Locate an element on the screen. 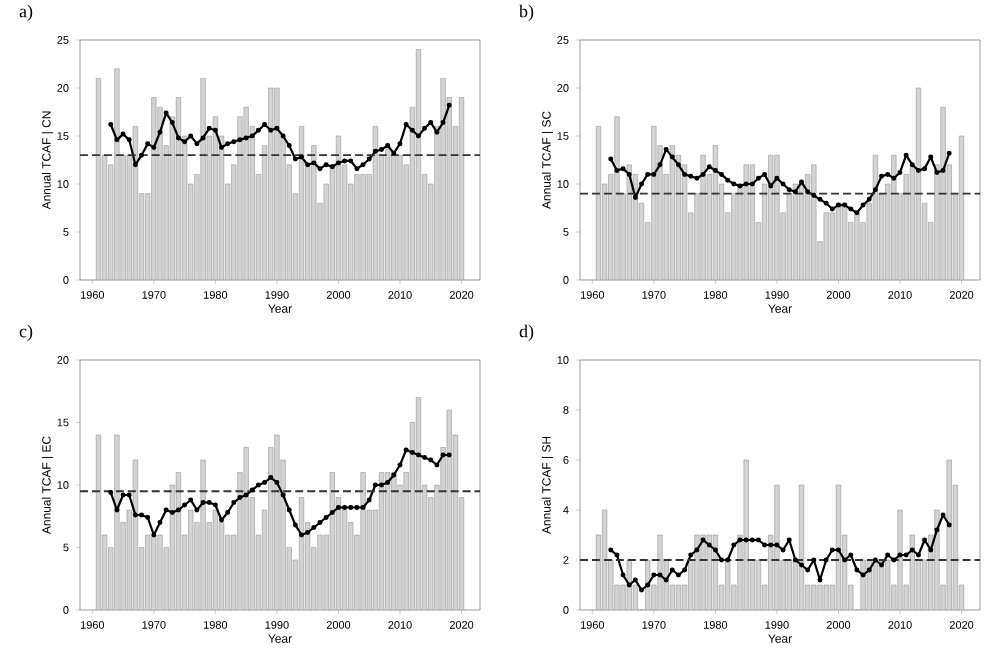  chart-title: b) is located at coordinates (526, 12).